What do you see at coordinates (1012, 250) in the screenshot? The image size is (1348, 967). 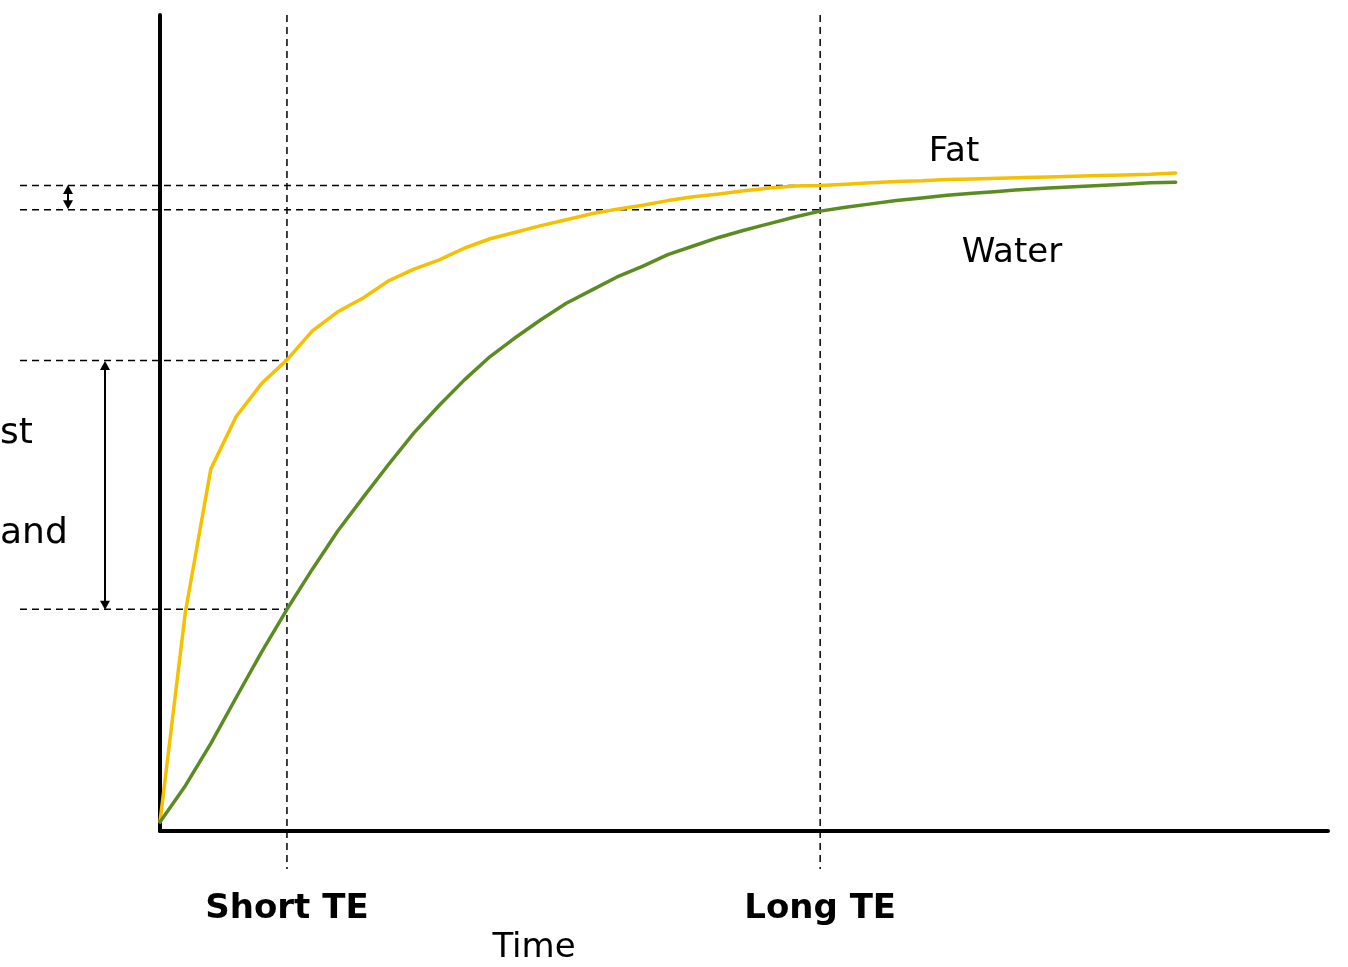 I see `series-label: Water` at bounding box center [1012, 250].